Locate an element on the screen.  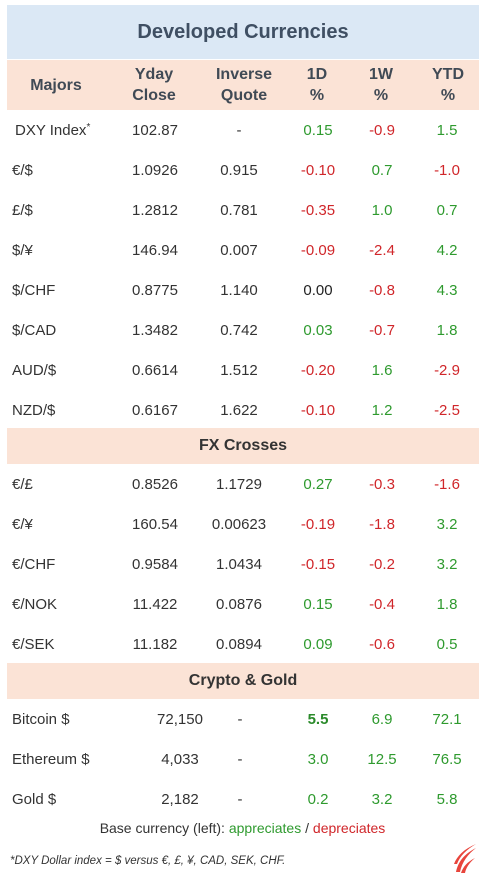
table-row: DXY Index * 102.87 - 0.15 -0.9 1.5 is located at coordinates (242, 130).